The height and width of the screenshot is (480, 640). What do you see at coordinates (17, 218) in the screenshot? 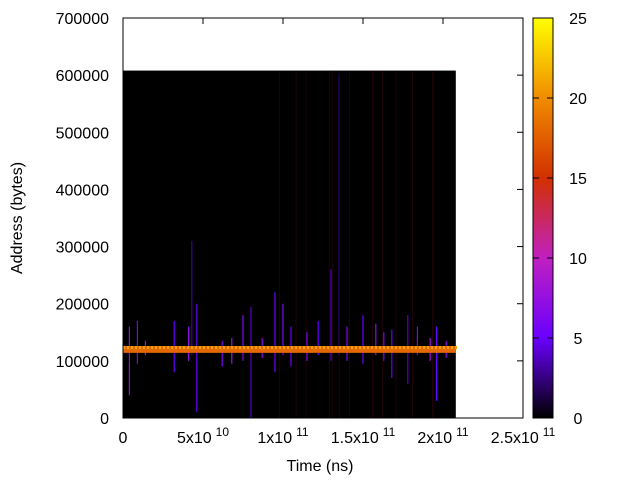
I see `y-axis-label: Address (bytes)` at bounding box center [17, 218].